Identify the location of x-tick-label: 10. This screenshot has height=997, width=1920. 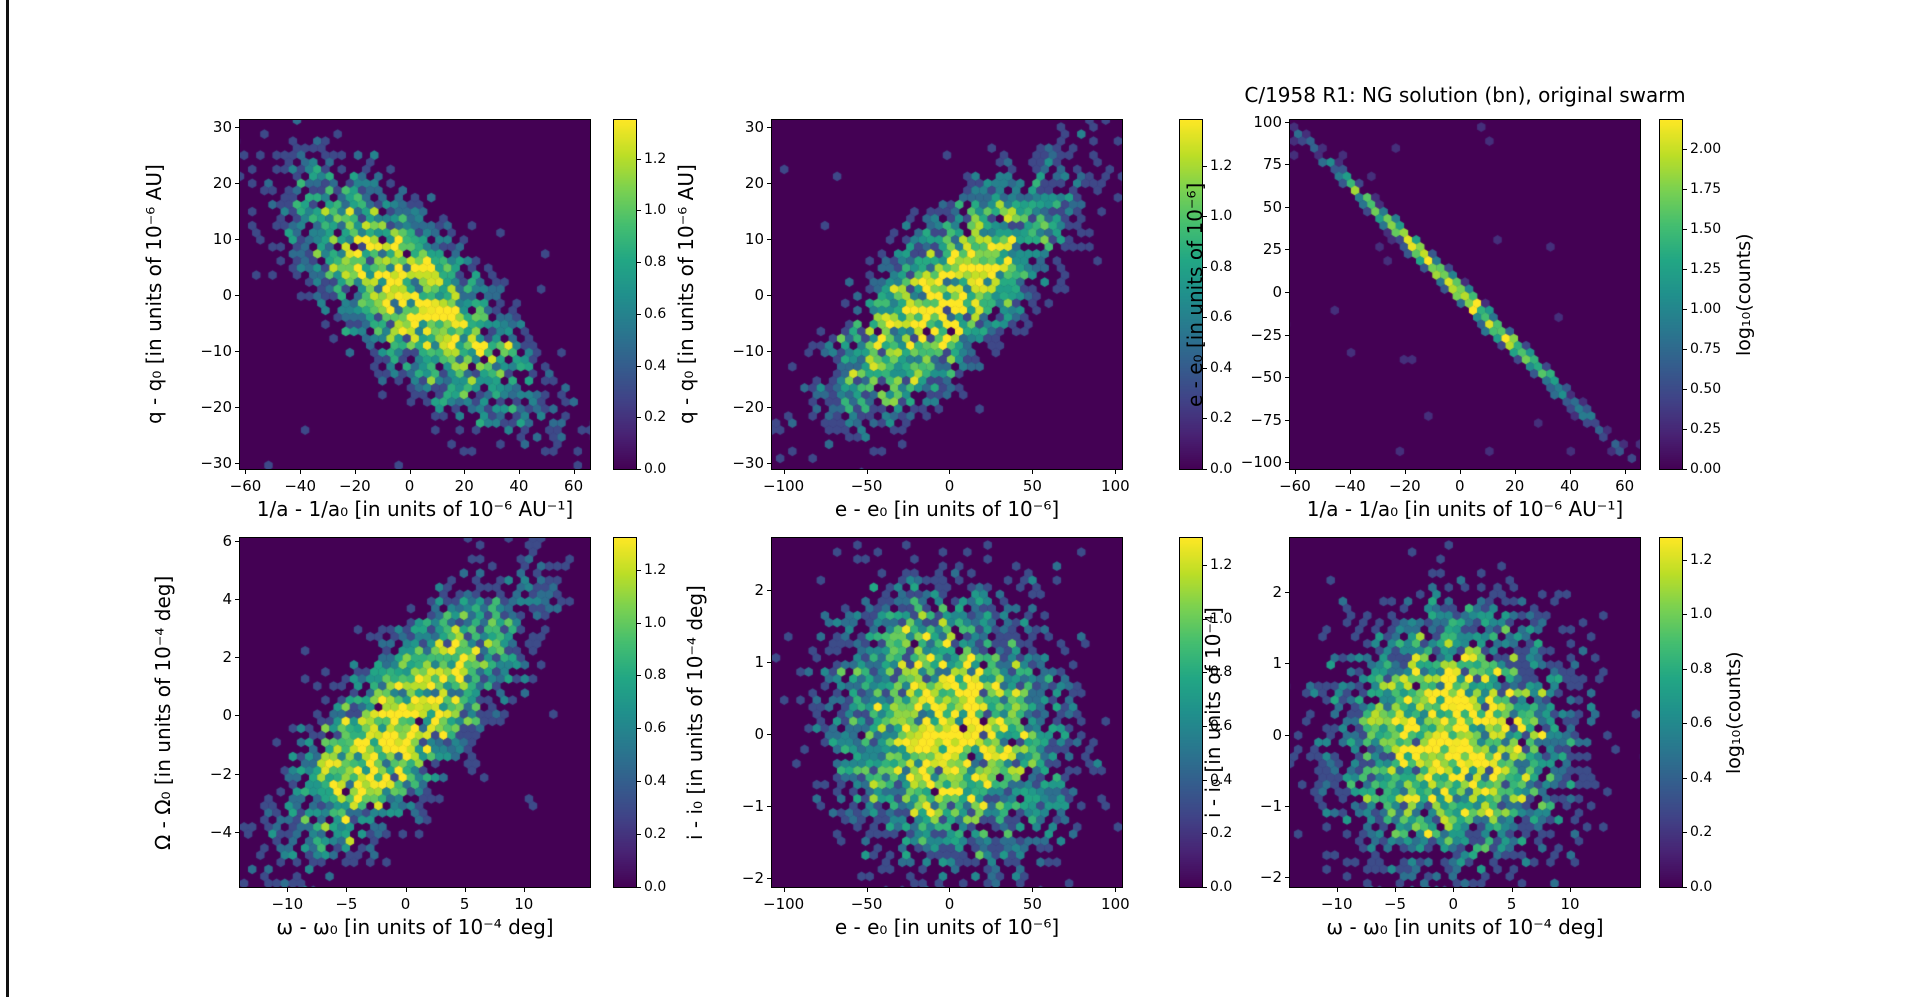
(524, 904).